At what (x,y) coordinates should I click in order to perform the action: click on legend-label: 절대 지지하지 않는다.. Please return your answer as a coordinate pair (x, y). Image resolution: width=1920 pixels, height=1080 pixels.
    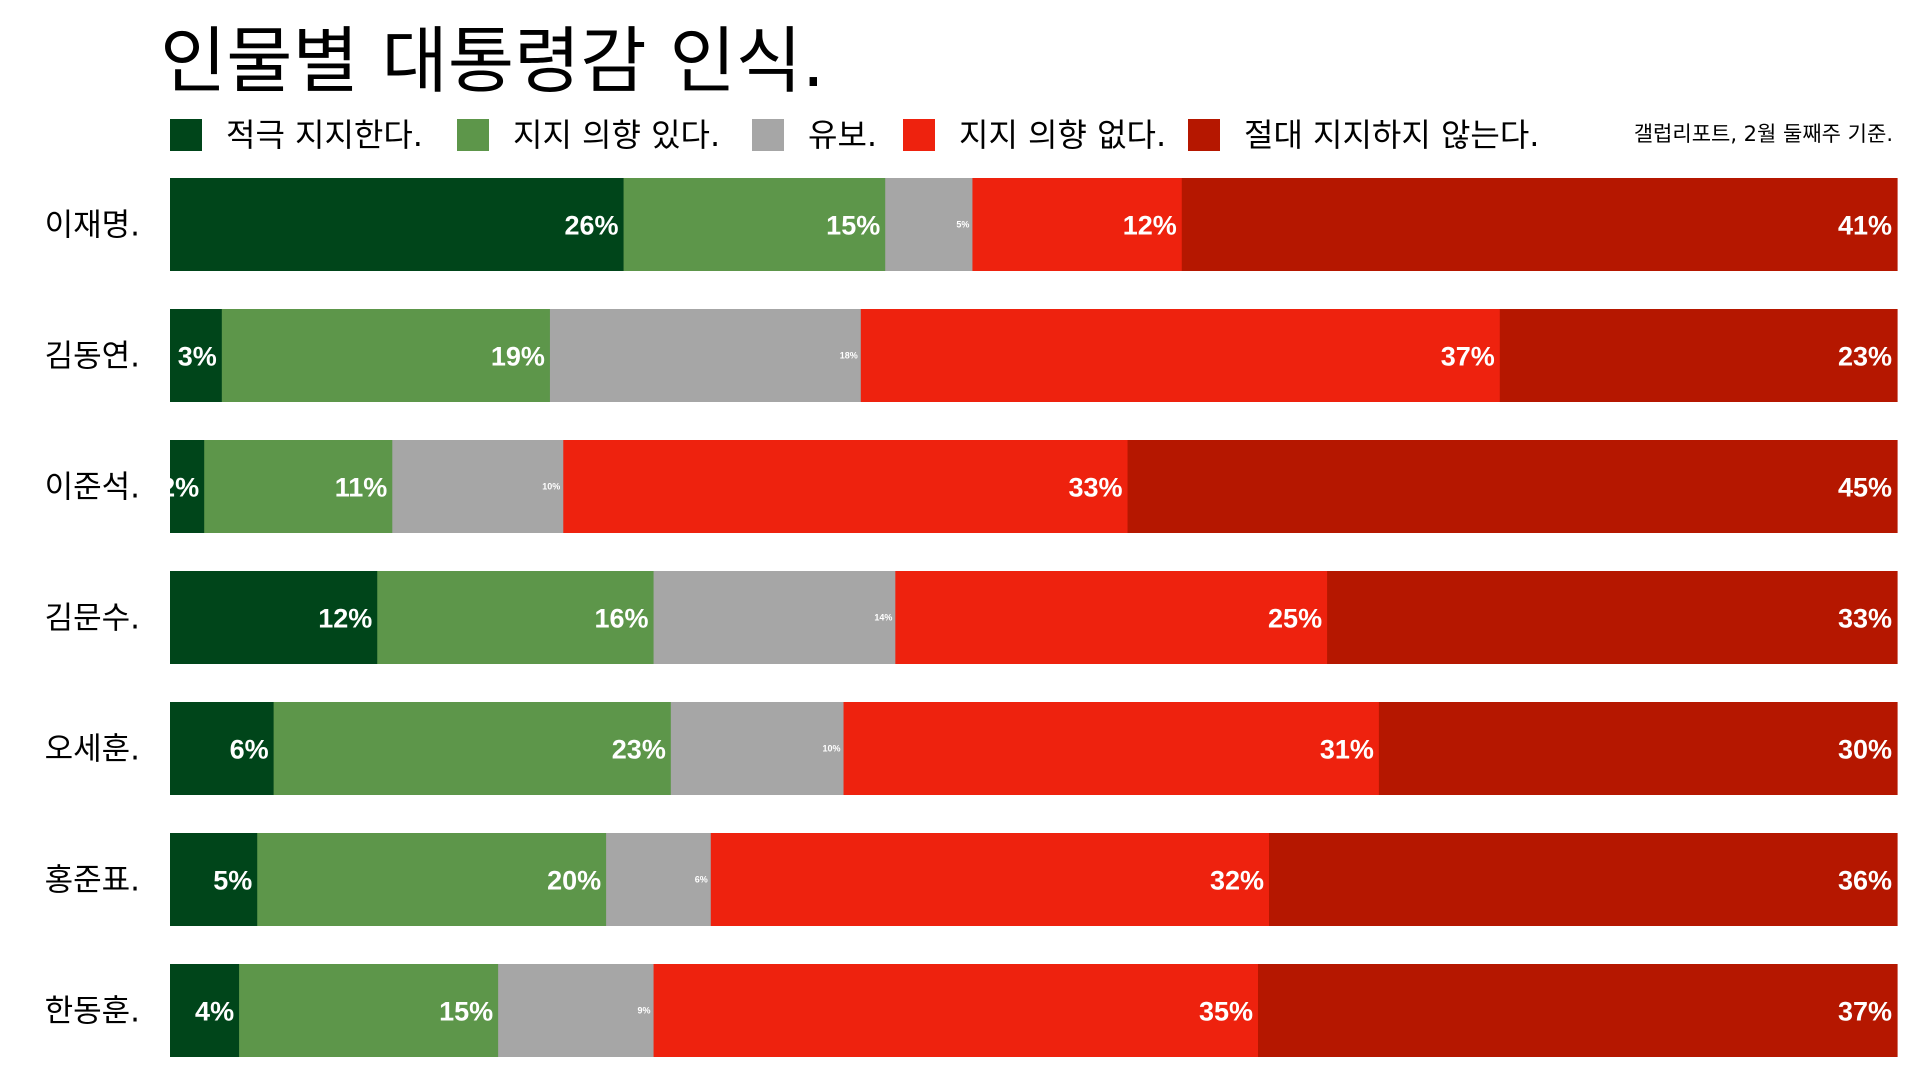
    Looking at the image, I should click on (1391, 135).